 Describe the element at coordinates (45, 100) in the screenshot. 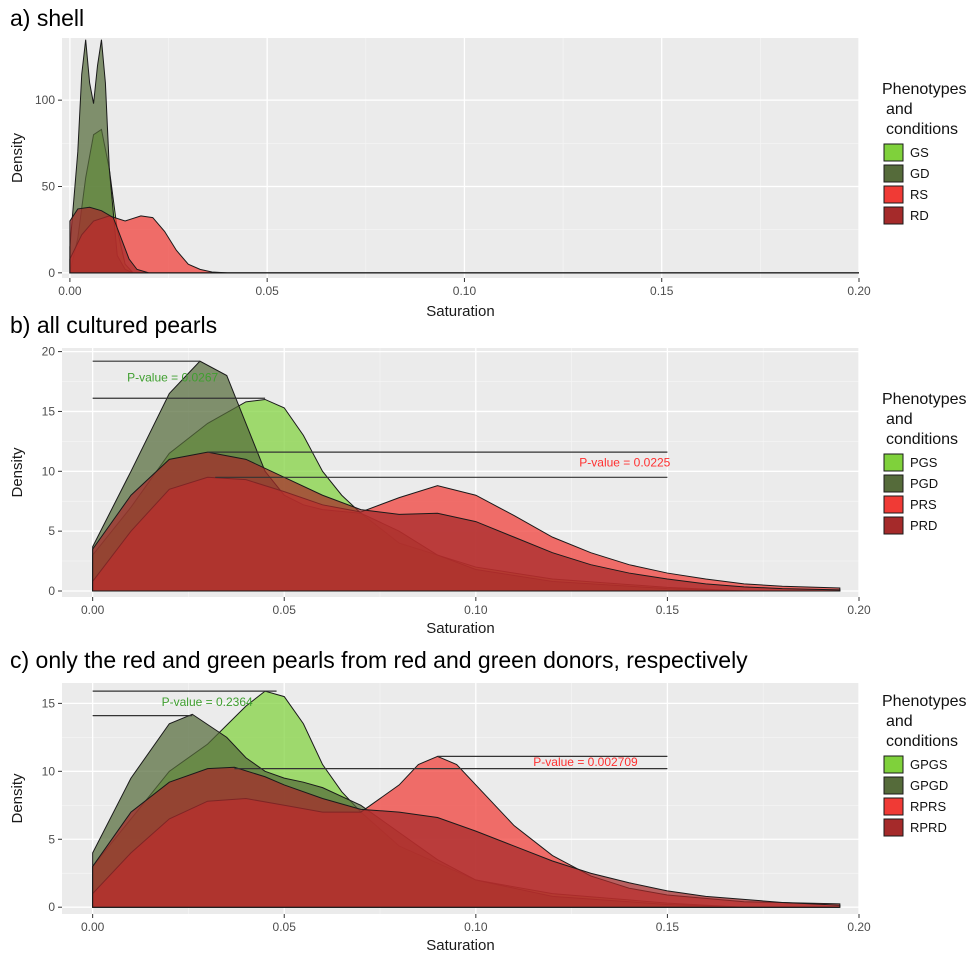

I see `y-tick-label: 100` at that location.